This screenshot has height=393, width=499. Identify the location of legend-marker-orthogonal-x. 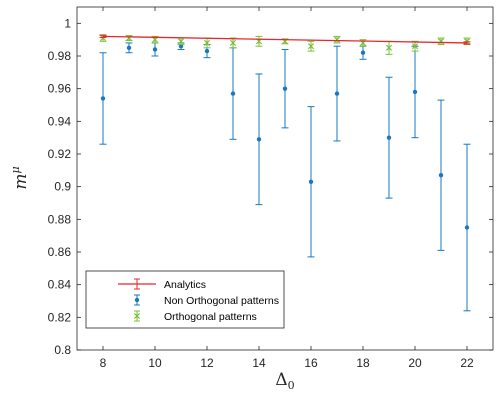
(137, 316).